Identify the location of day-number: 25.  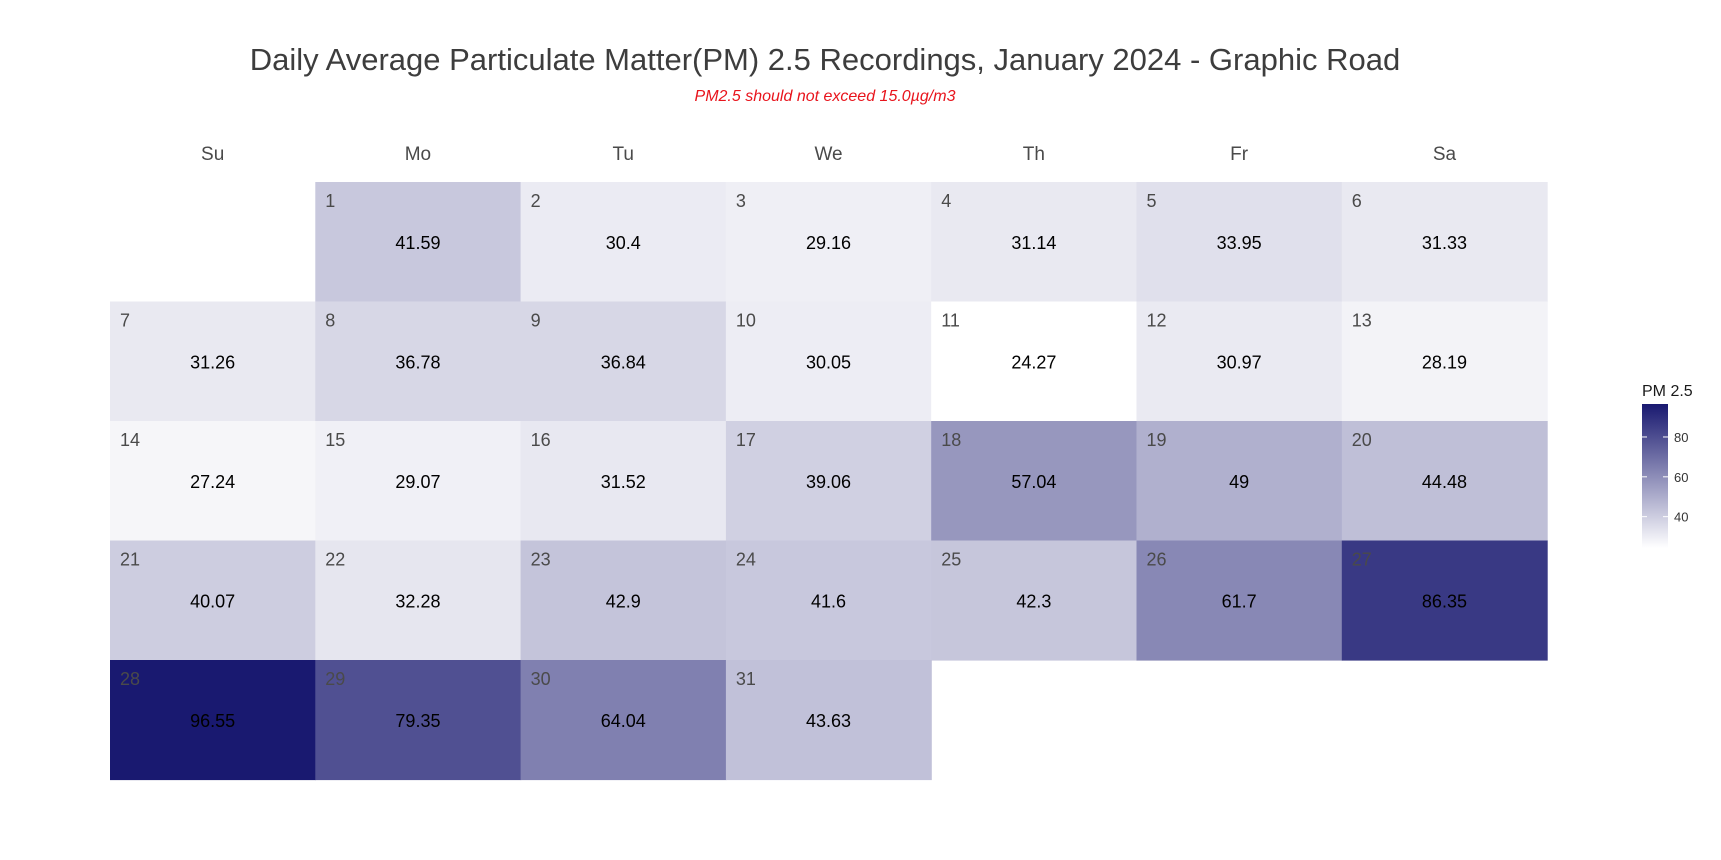
(951, 560).